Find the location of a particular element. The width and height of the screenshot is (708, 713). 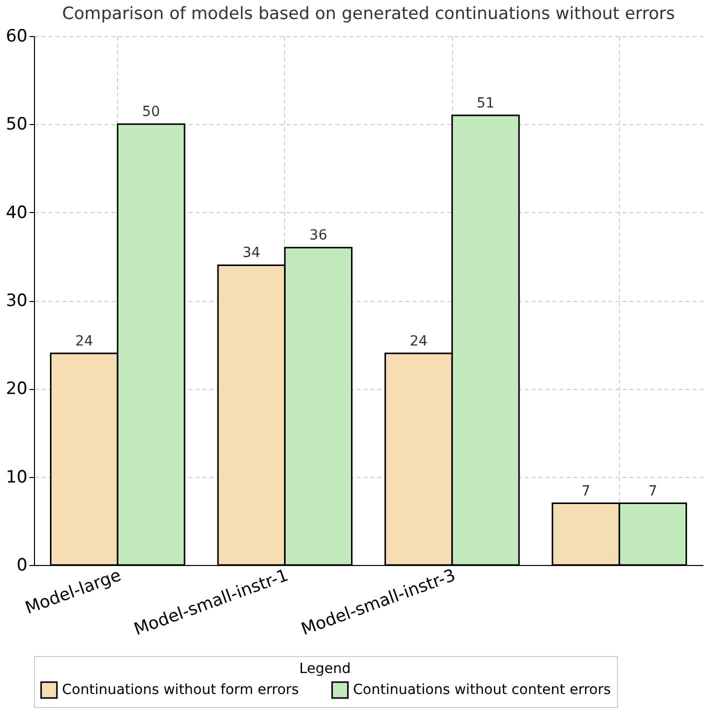

chart-title: Comparison of models based on generated continuations without errors is located at coordinates (368, 14).